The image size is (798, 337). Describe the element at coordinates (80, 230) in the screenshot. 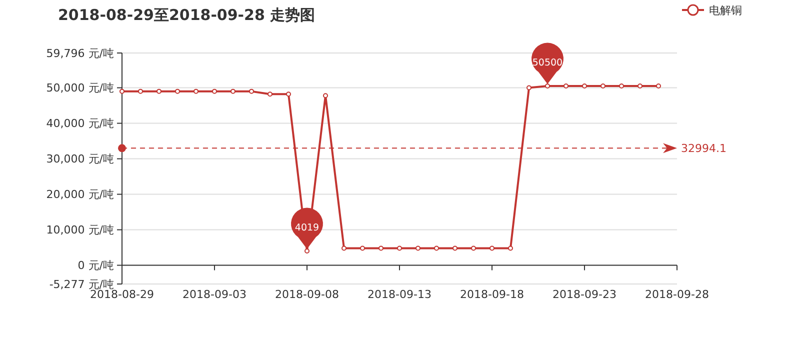

I see `y-tick-label: 10,000 元/吨` at that location.